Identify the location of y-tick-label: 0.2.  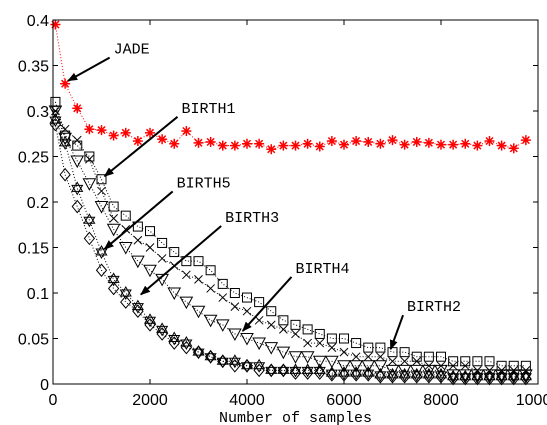
(38, 203).